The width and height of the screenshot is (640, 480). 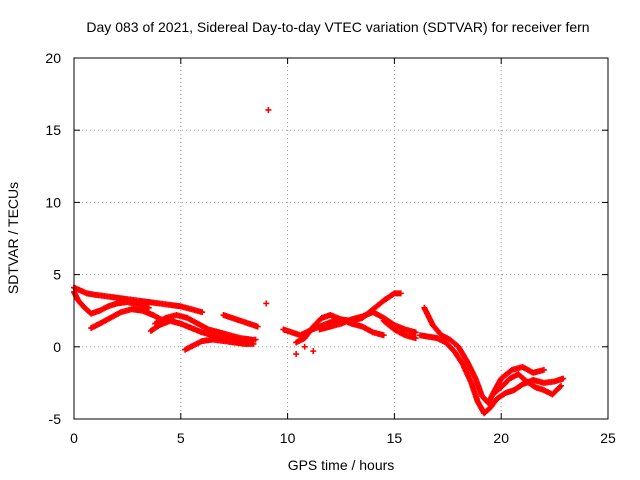 What do you see at coordinates (203, 327) in the screenshot?
I see `series-arc-e` at bounding box center [203, 327].